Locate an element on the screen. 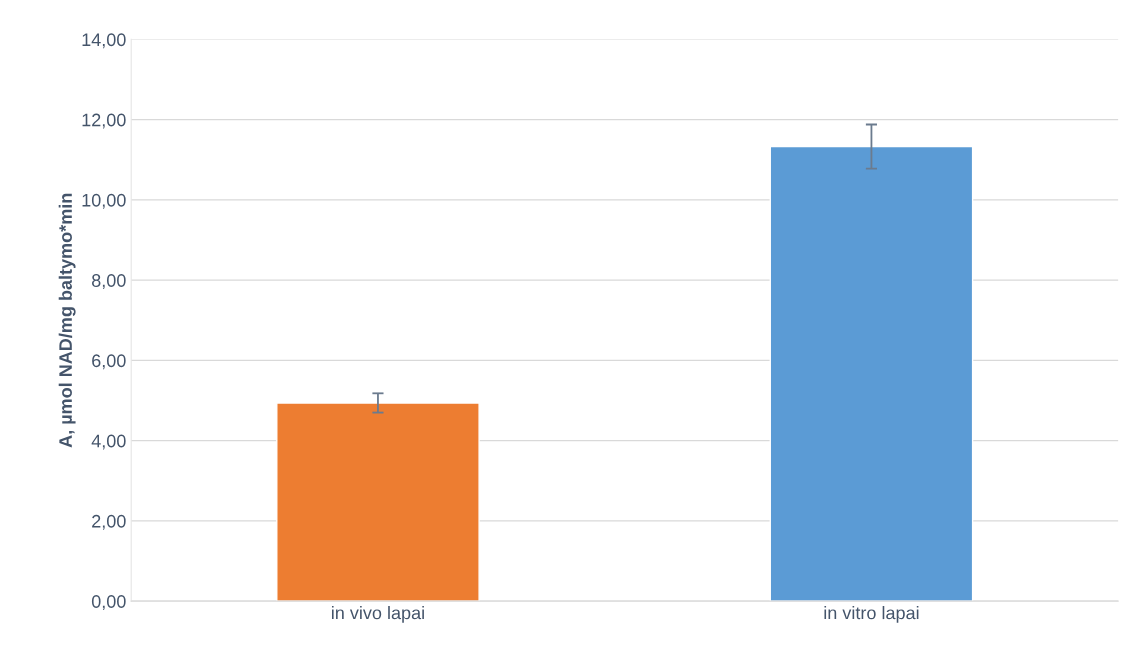 The height and width of the screenshot is (657, 1141). y-tick-label: 6,00 is located at coordinates (109, 362).